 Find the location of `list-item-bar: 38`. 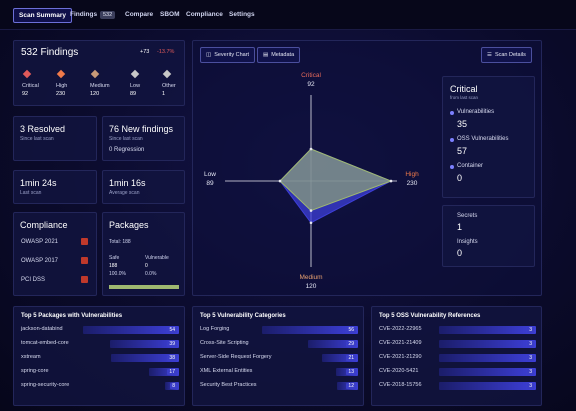

list-item-bar: 38 is located at coordinates (145, 358).